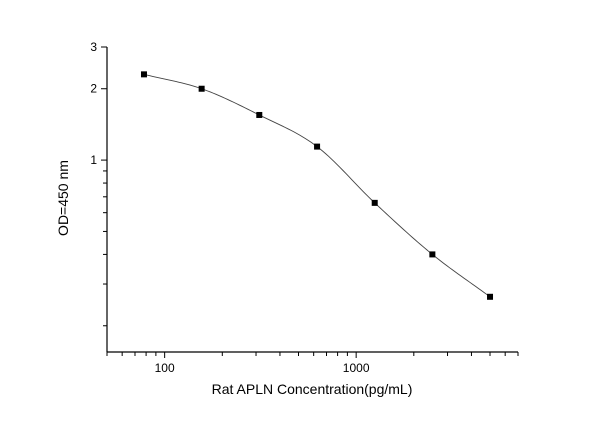  Describe the element at coordinates (93, 89) in the screenshot. I see `y-tick-label: 2` at that location.